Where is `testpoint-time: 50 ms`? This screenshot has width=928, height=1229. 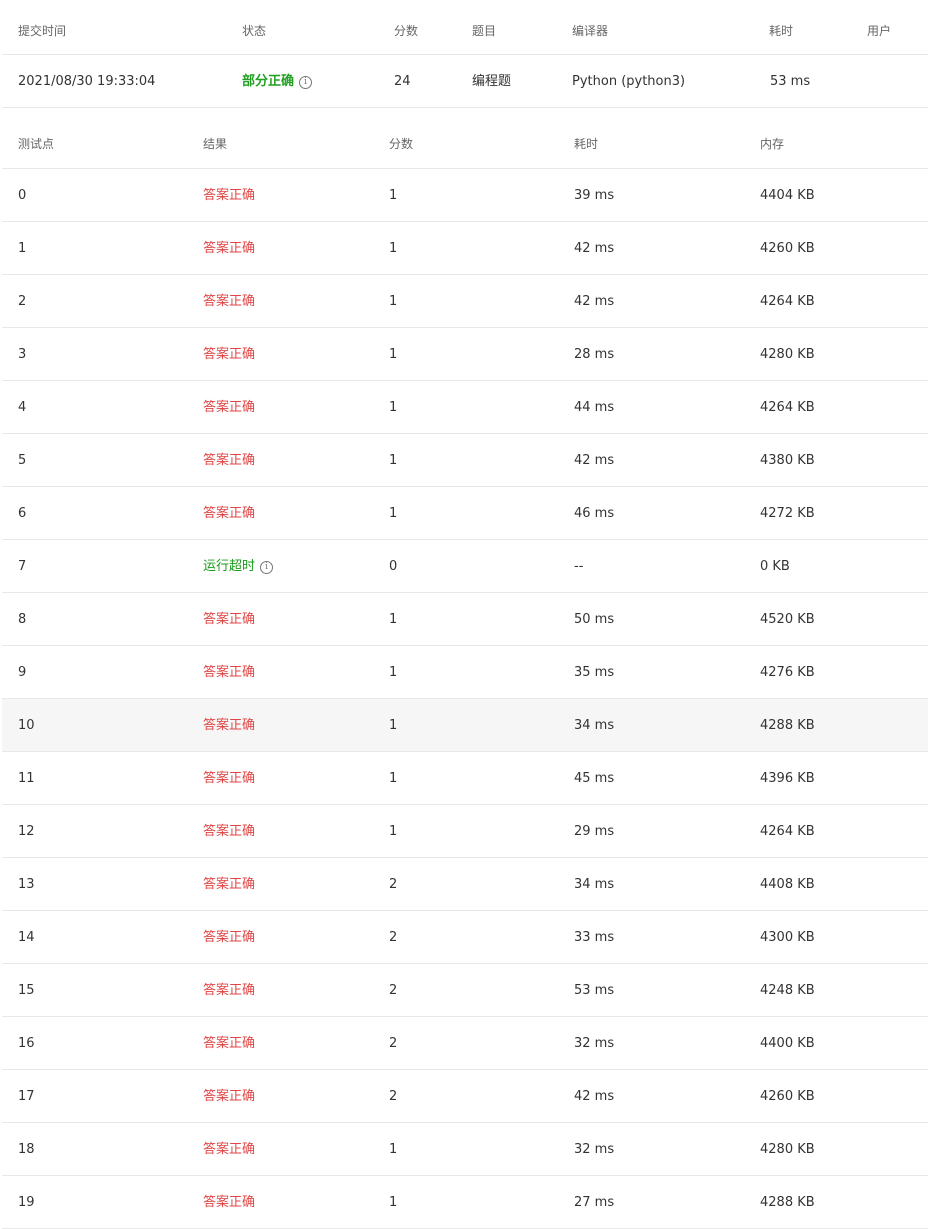
testpoint-time: 50 ms is located at coordinates (594, 619).